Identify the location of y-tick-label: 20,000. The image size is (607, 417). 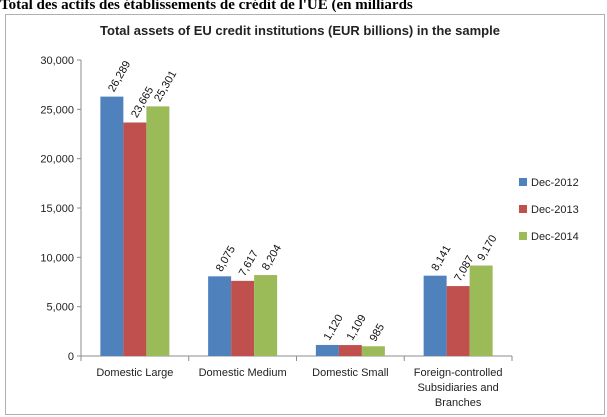
(57, 160).